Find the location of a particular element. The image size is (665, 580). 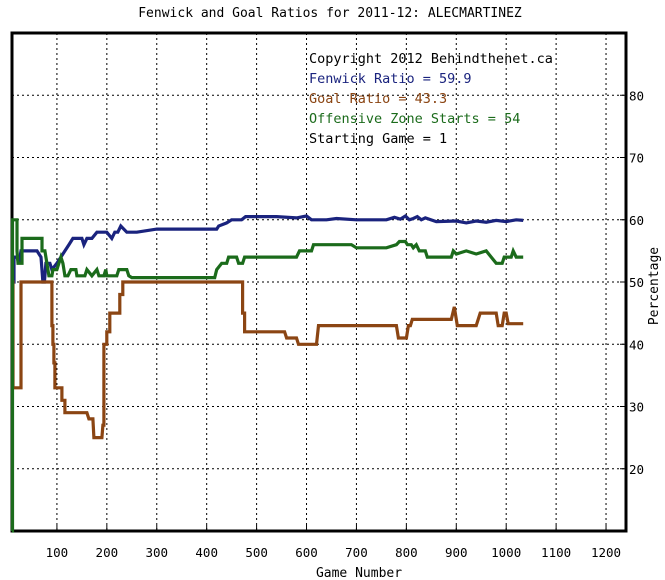

y-tick-label: 20 is located at coordinates (636, 469).